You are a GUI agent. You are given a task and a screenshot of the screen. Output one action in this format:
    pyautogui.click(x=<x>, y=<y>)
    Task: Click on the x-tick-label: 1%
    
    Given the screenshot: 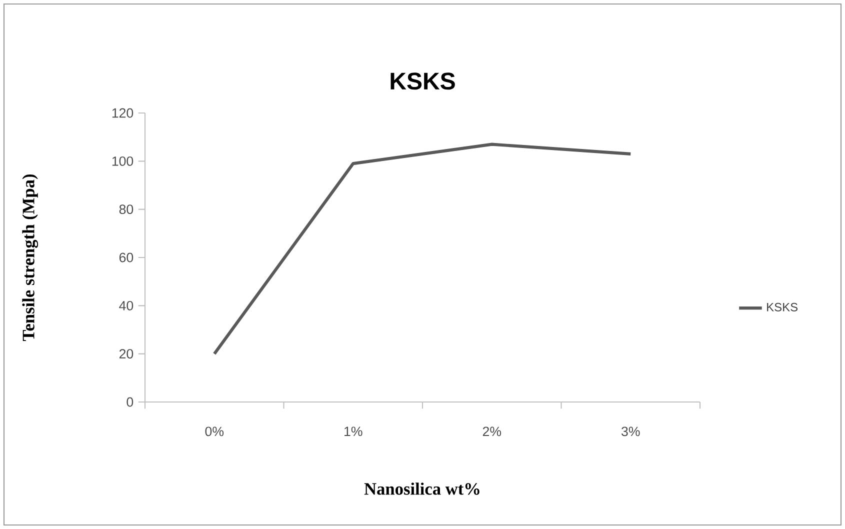 What is the action you would take?
    pyautogui.click(x=353, y=431)
    